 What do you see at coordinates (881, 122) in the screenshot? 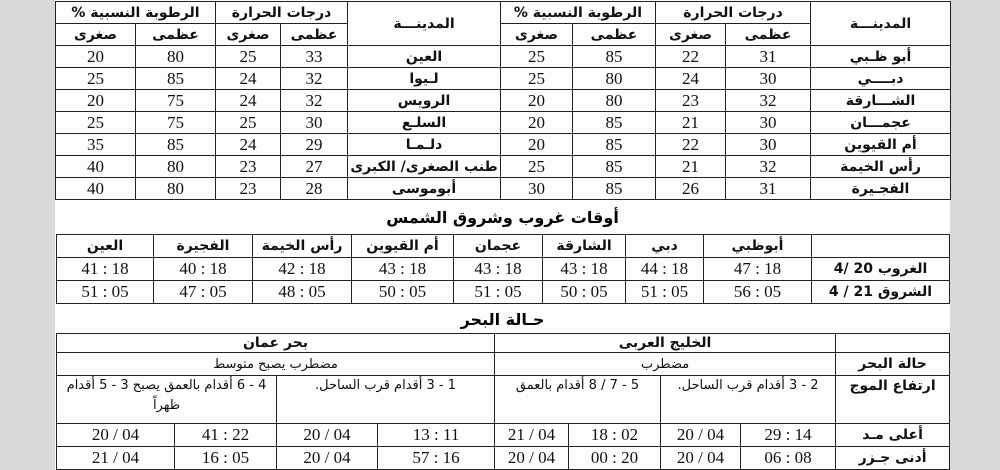
I see `city-name: عجمـــان` at bounding box center [881, 122].